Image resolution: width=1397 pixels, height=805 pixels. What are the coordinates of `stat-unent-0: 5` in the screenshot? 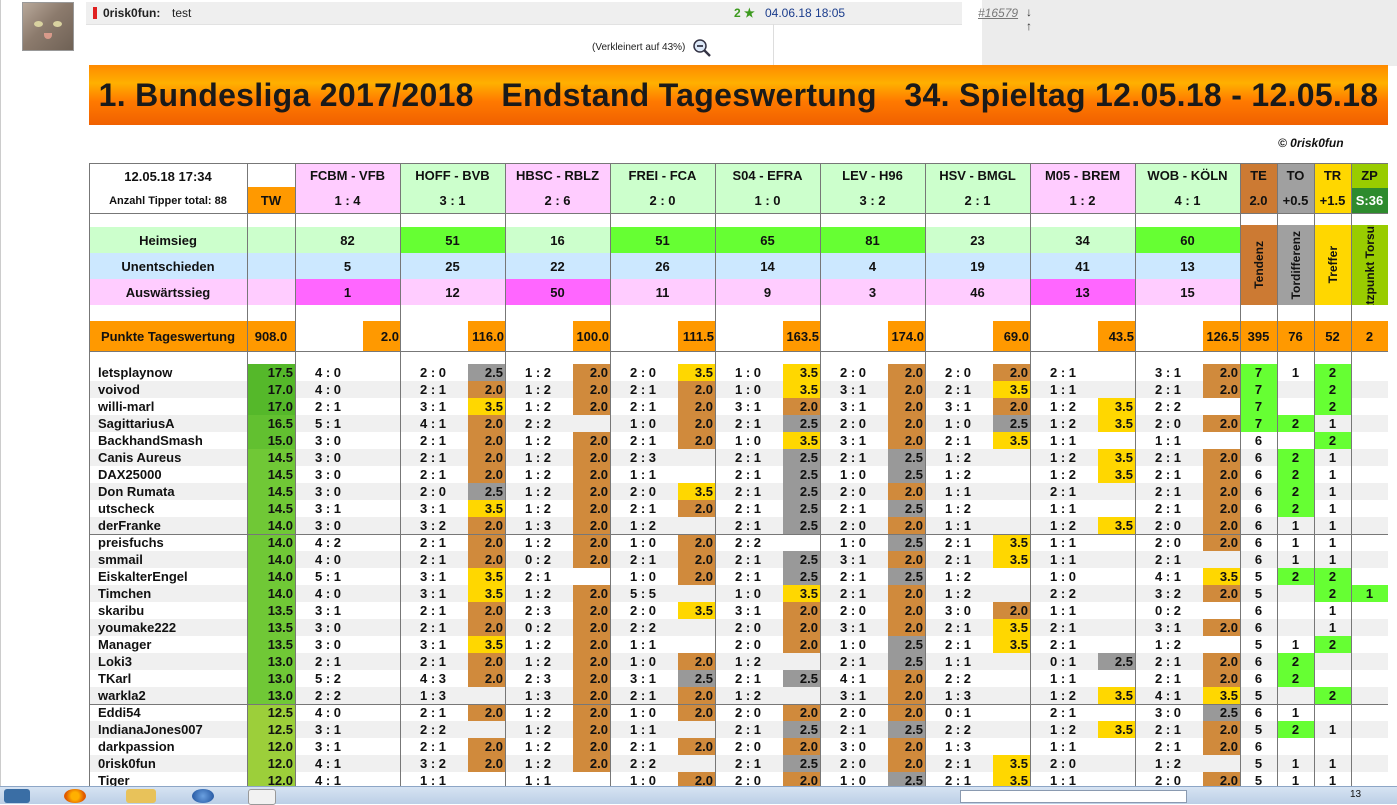 It's located at (347, 266).